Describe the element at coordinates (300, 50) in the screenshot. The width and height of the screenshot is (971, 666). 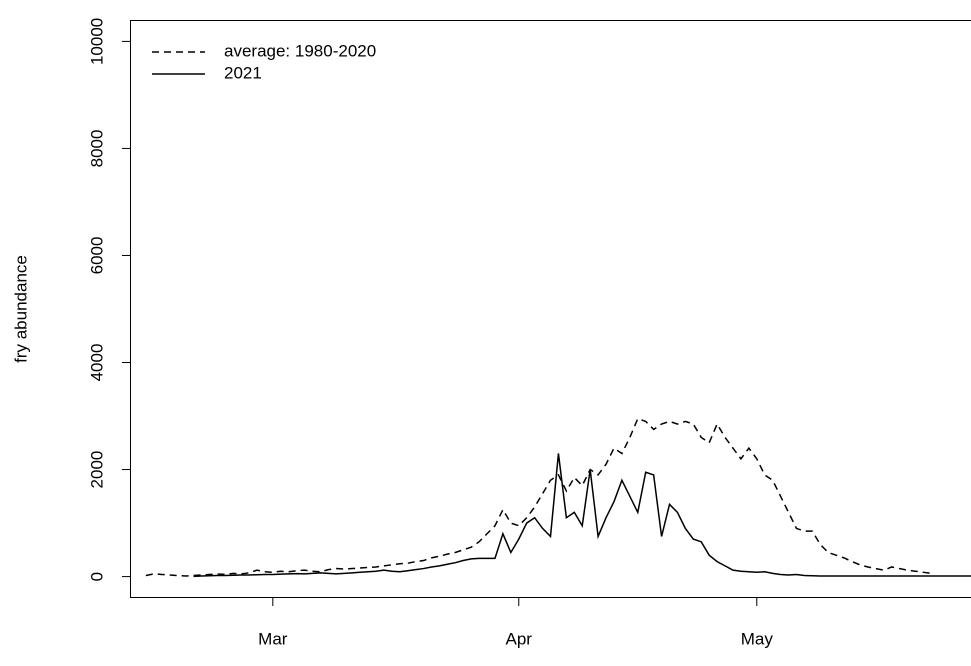
I see `legend-label: average: 1980-2020` at that location.